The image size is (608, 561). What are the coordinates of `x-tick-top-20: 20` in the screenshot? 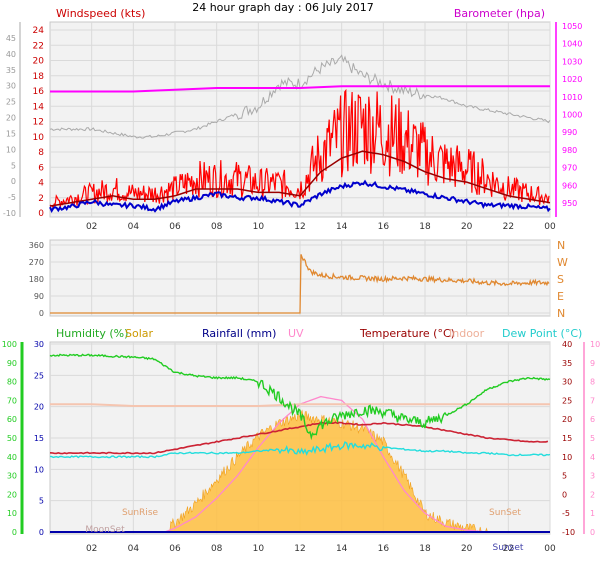 It's located at (467, 227).